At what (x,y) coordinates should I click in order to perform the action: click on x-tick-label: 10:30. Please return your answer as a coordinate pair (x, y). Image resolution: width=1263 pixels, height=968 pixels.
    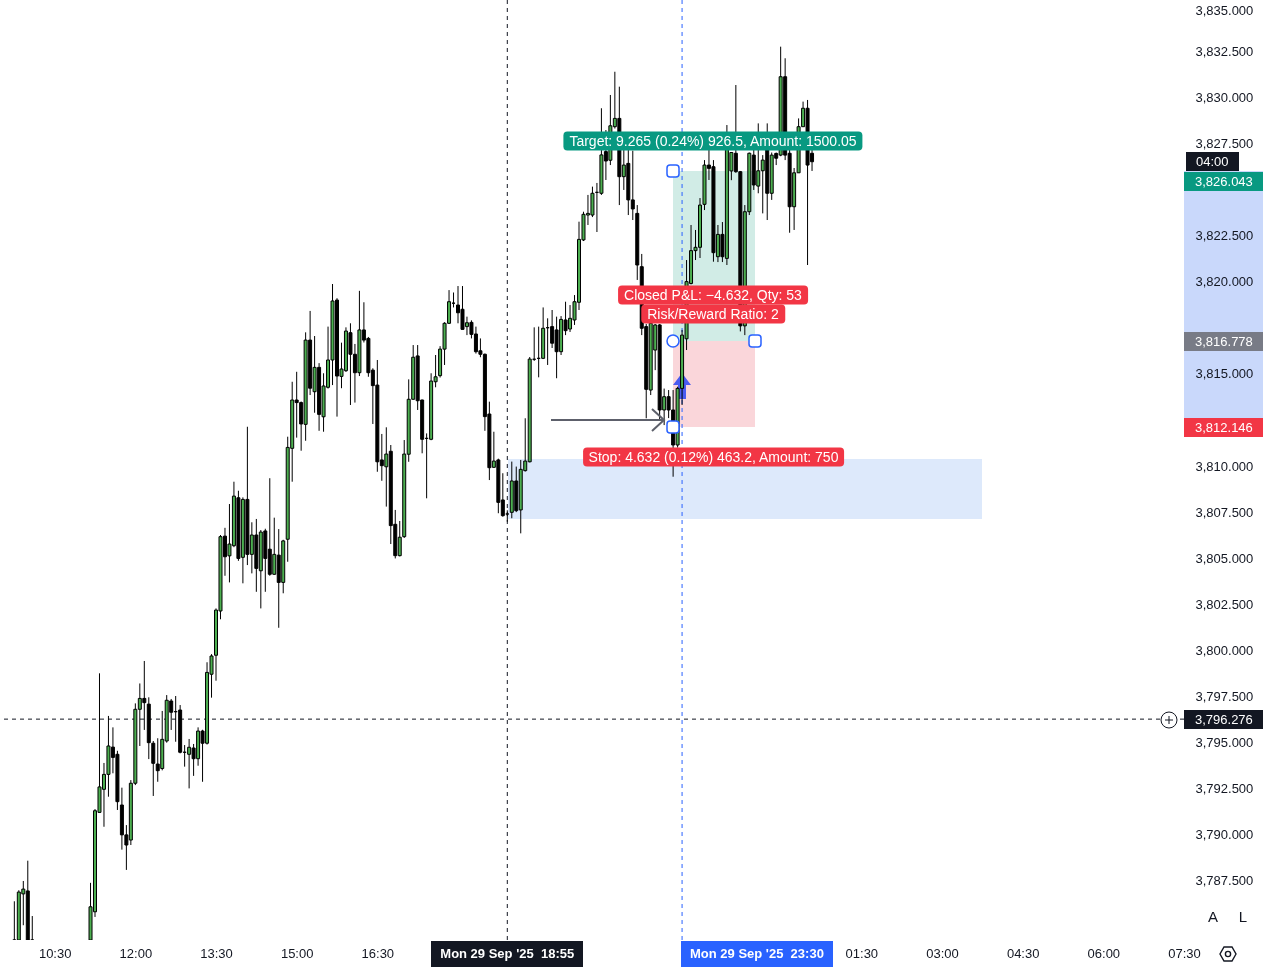
    Looking at the image, I should click on (55, 953).